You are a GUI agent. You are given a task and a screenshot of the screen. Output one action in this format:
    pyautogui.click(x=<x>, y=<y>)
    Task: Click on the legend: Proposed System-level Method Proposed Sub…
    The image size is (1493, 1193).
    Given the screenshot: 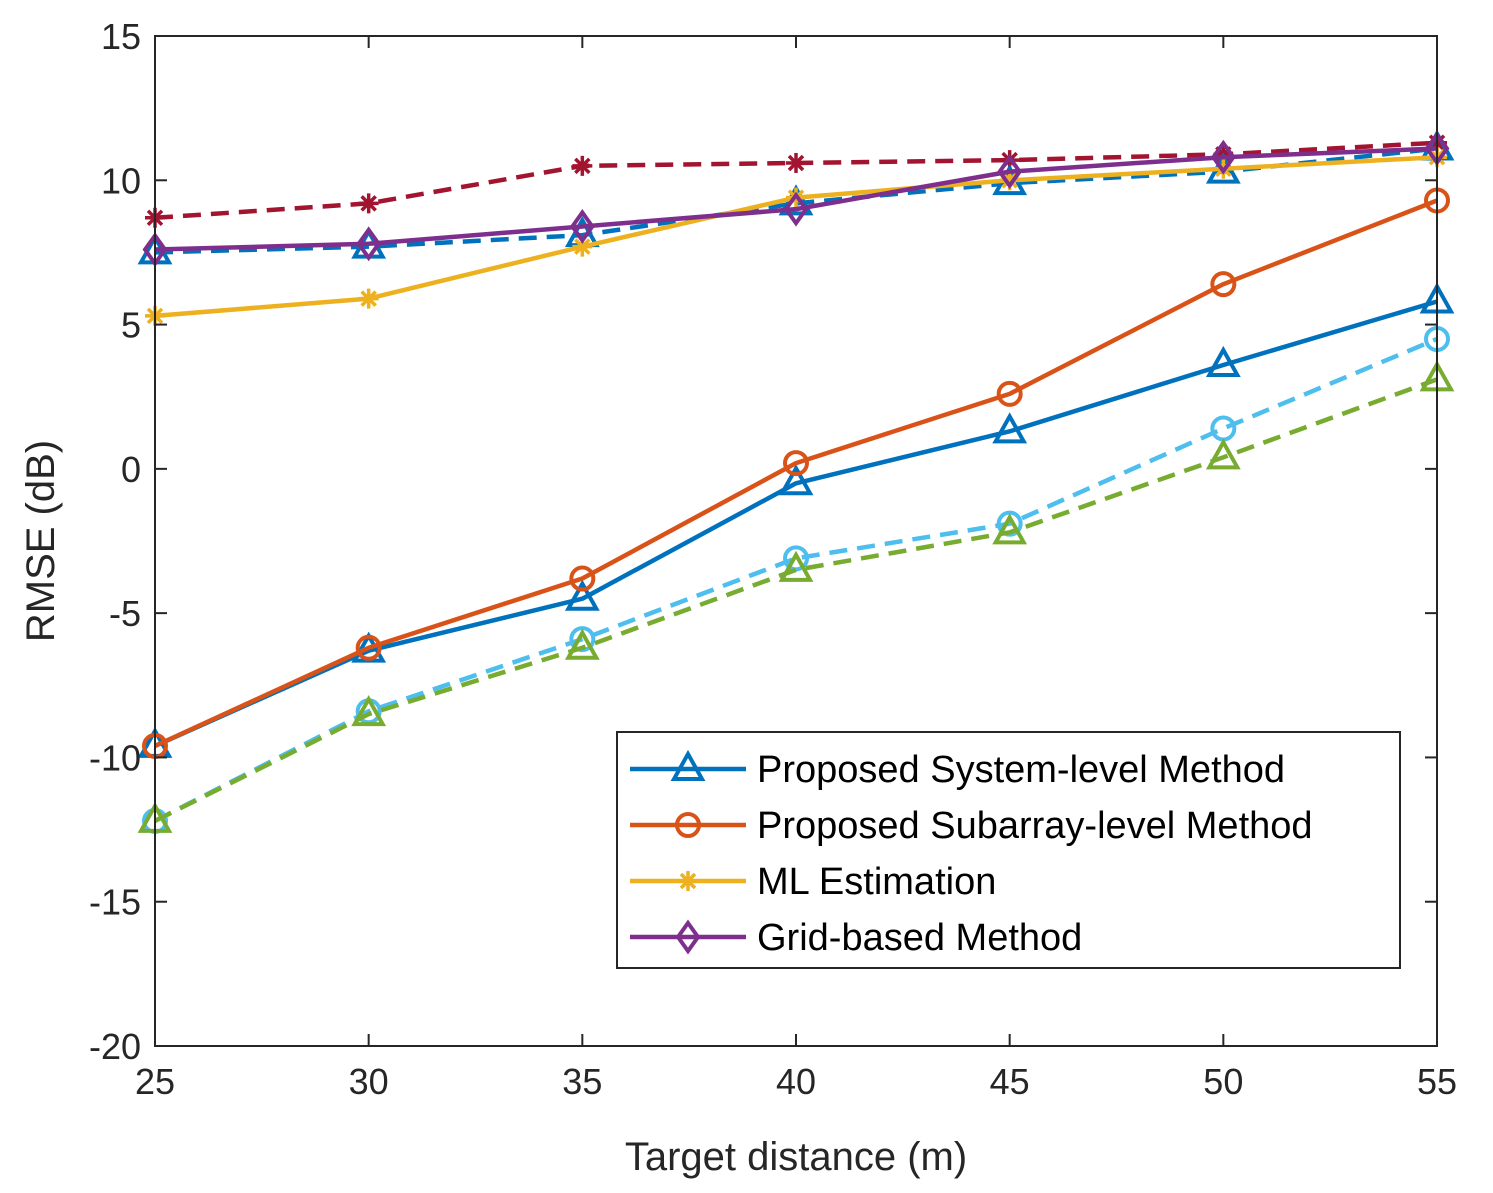 What is the action you would take?
    pyautogui.click(x=1008, y=850)
    